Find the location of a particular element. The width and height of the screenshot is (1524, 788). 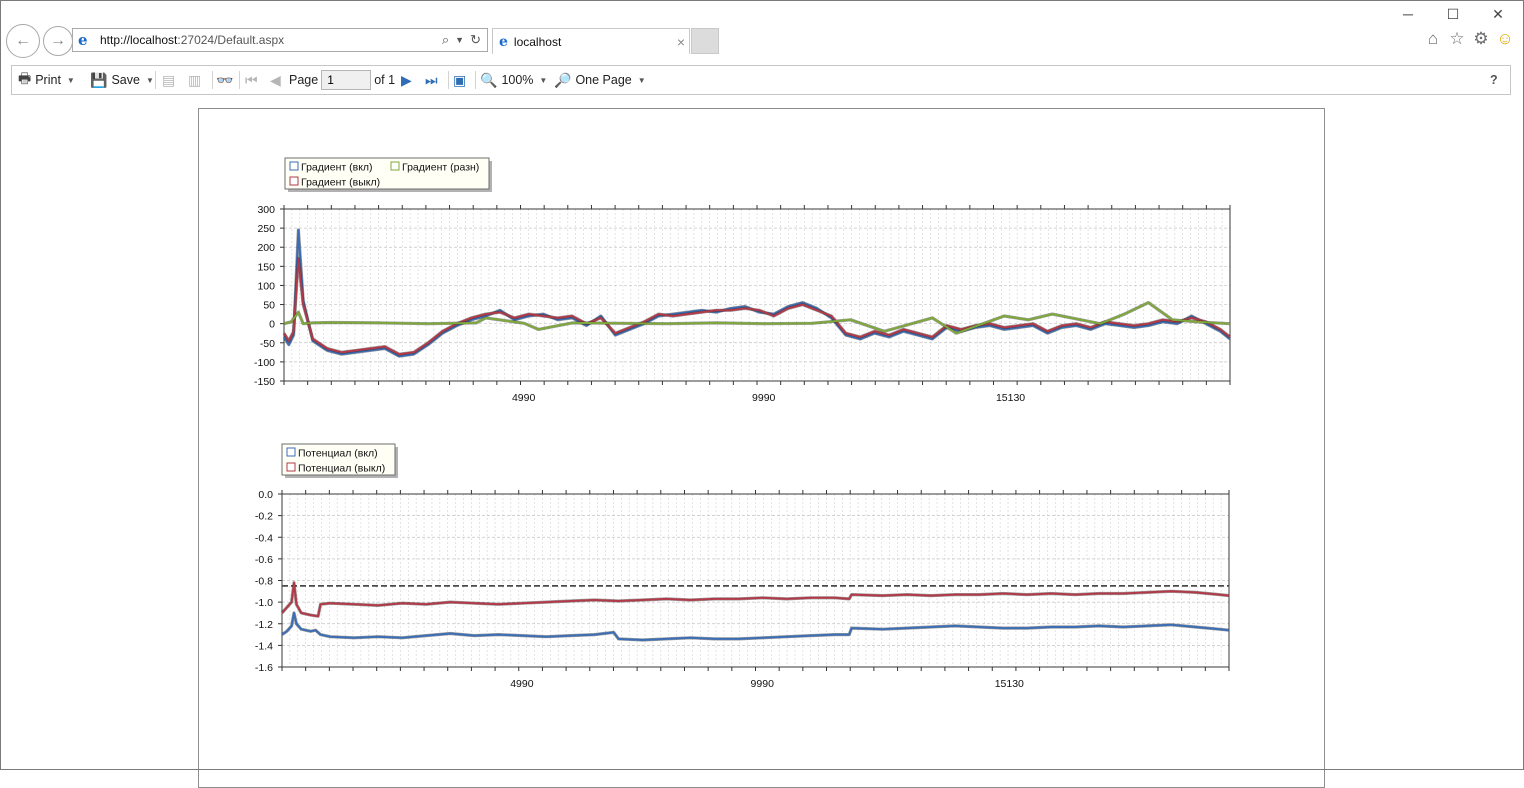

y-tick-label: -1.4 is located at coordinates (264, 646).